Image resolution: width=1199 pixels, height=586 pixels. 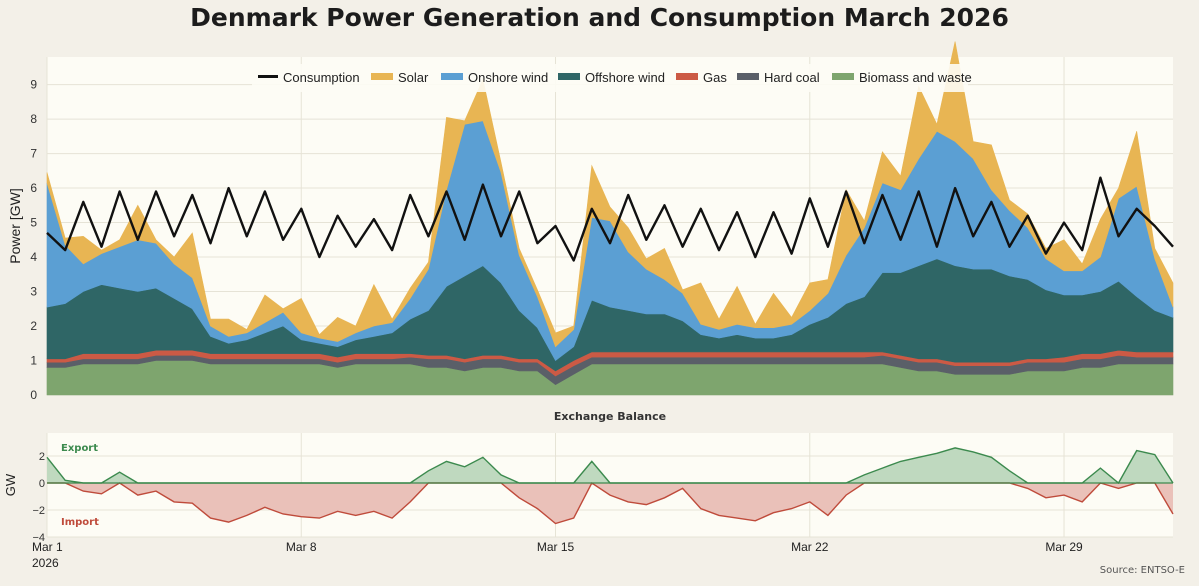 I want to click on exchange-title: Exchange Balance, so click(x=610, y=416).